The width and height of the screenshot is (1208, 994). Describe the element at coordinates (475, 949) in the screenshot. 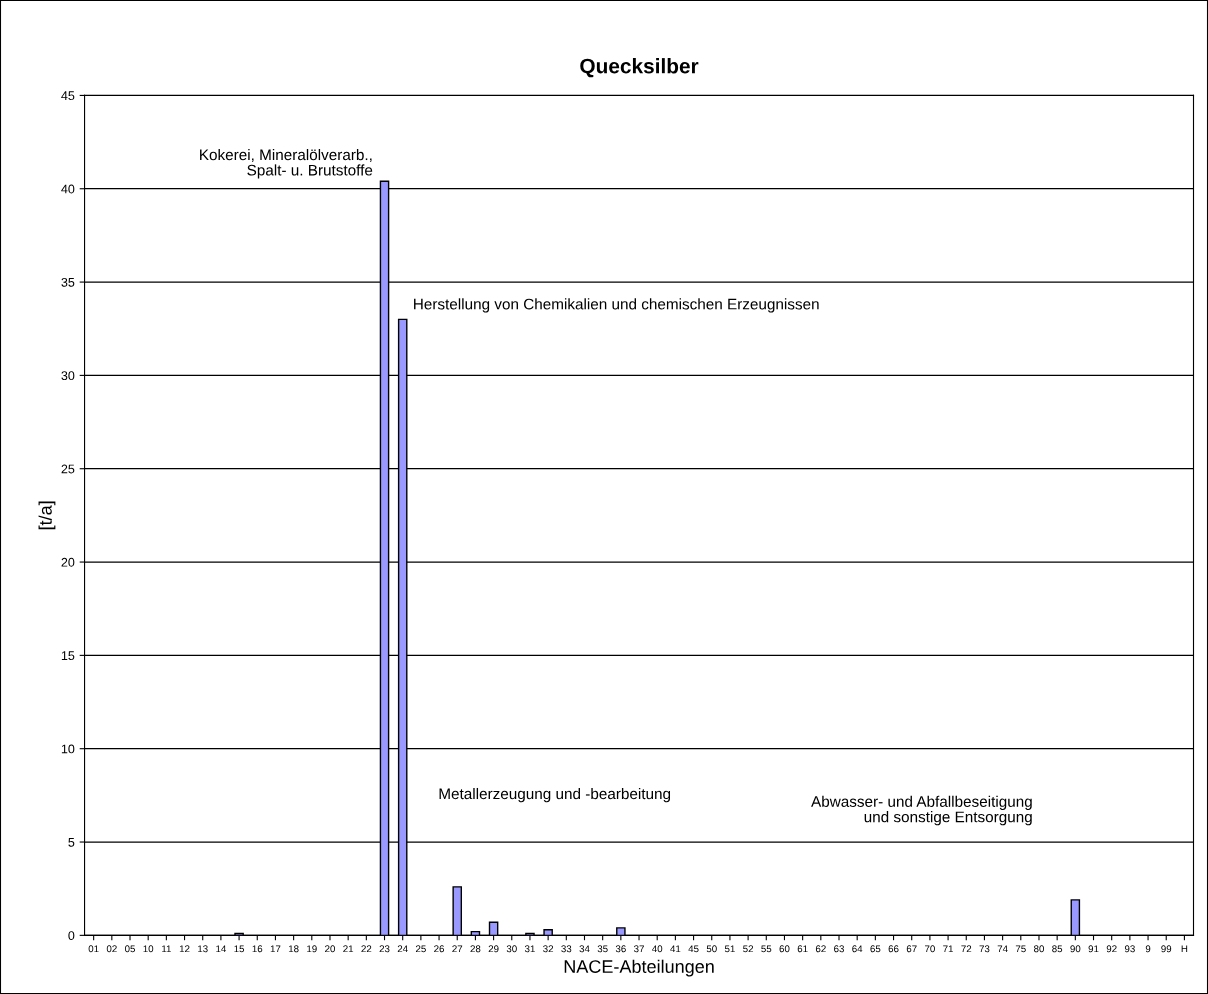

I see `x-tick-label: 28` at that location.